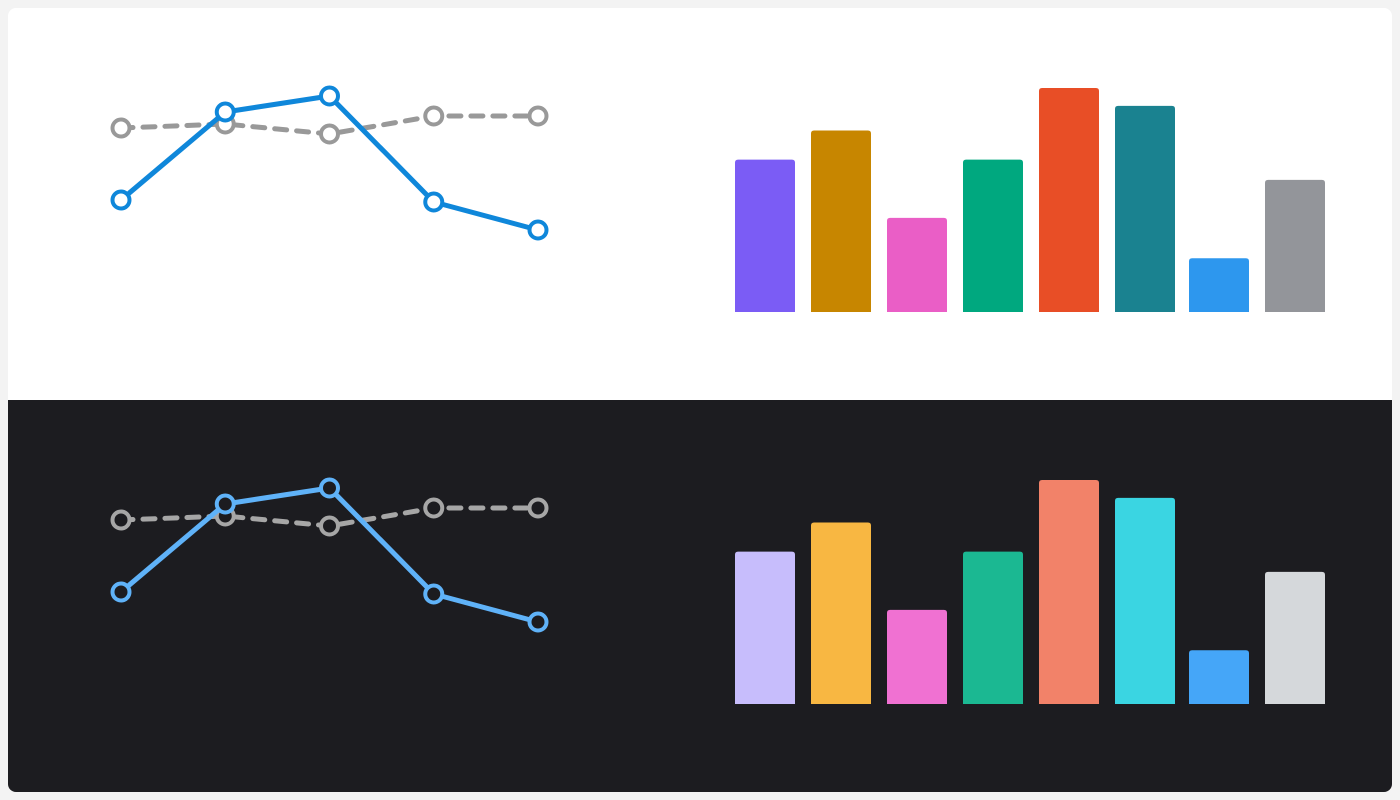 The image size is (1400, 800). What do you see at coordinates (329, 555) in the screenshot?
I see `dark-line-chart` at bounding box center [329, 555].